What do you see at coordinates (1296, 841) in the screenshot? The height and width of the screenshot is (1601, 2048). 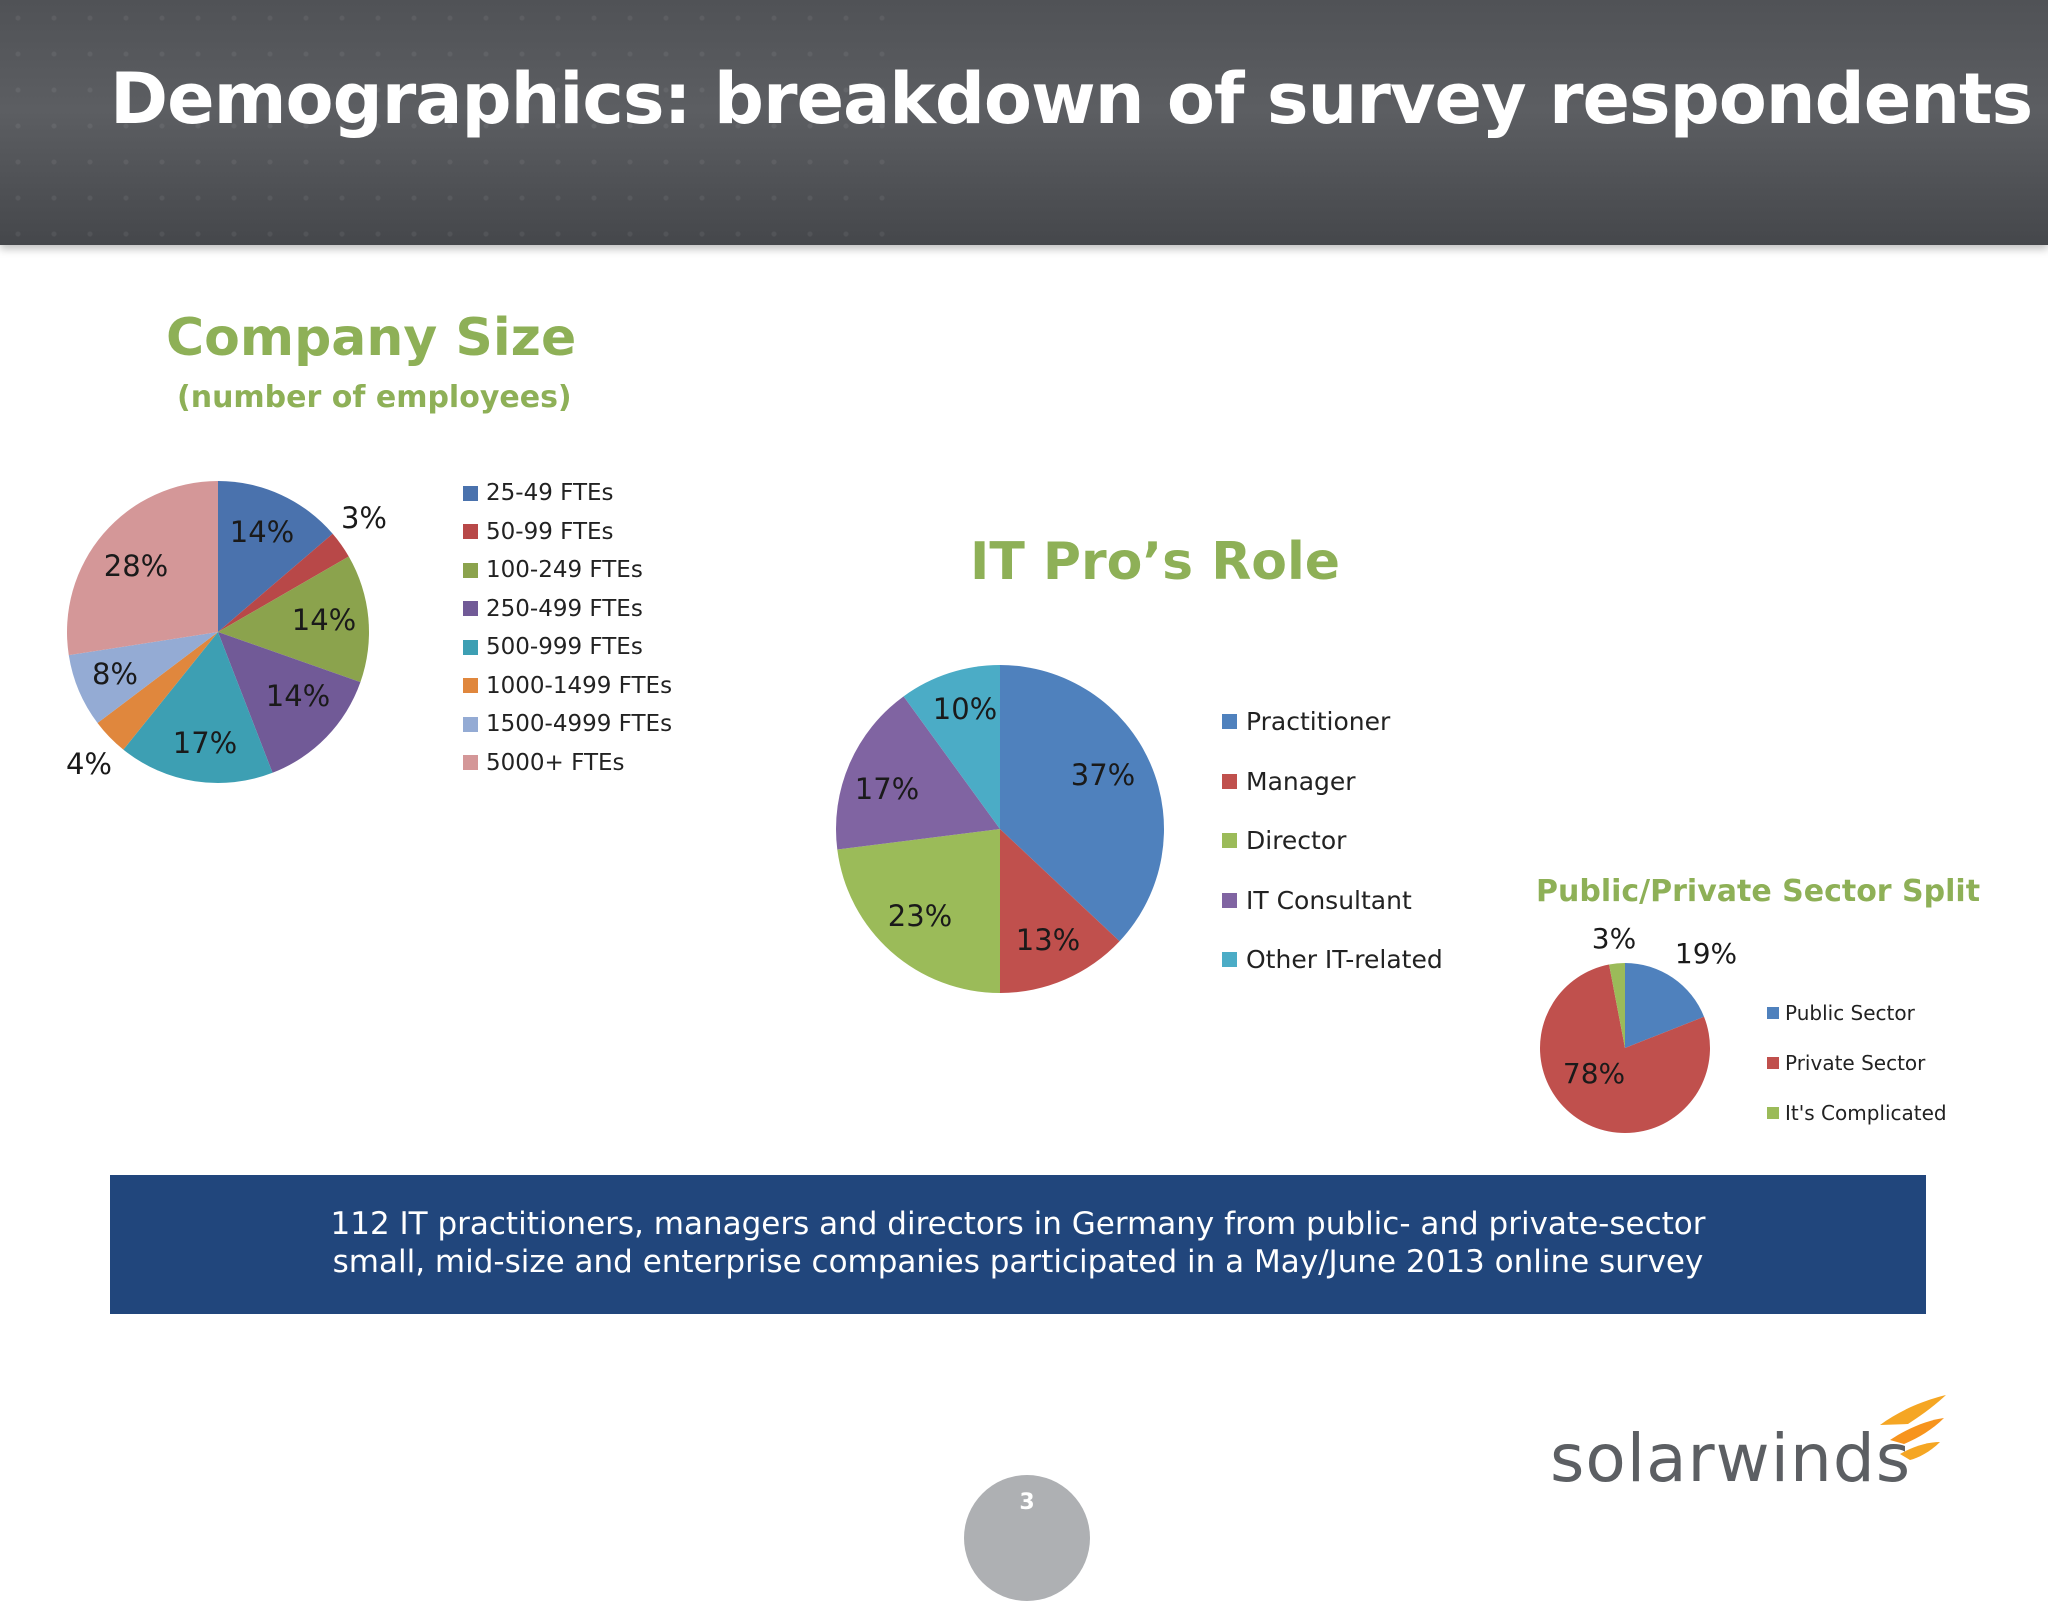 I see `legend-label: Director` at bounding box center [1296, 841].